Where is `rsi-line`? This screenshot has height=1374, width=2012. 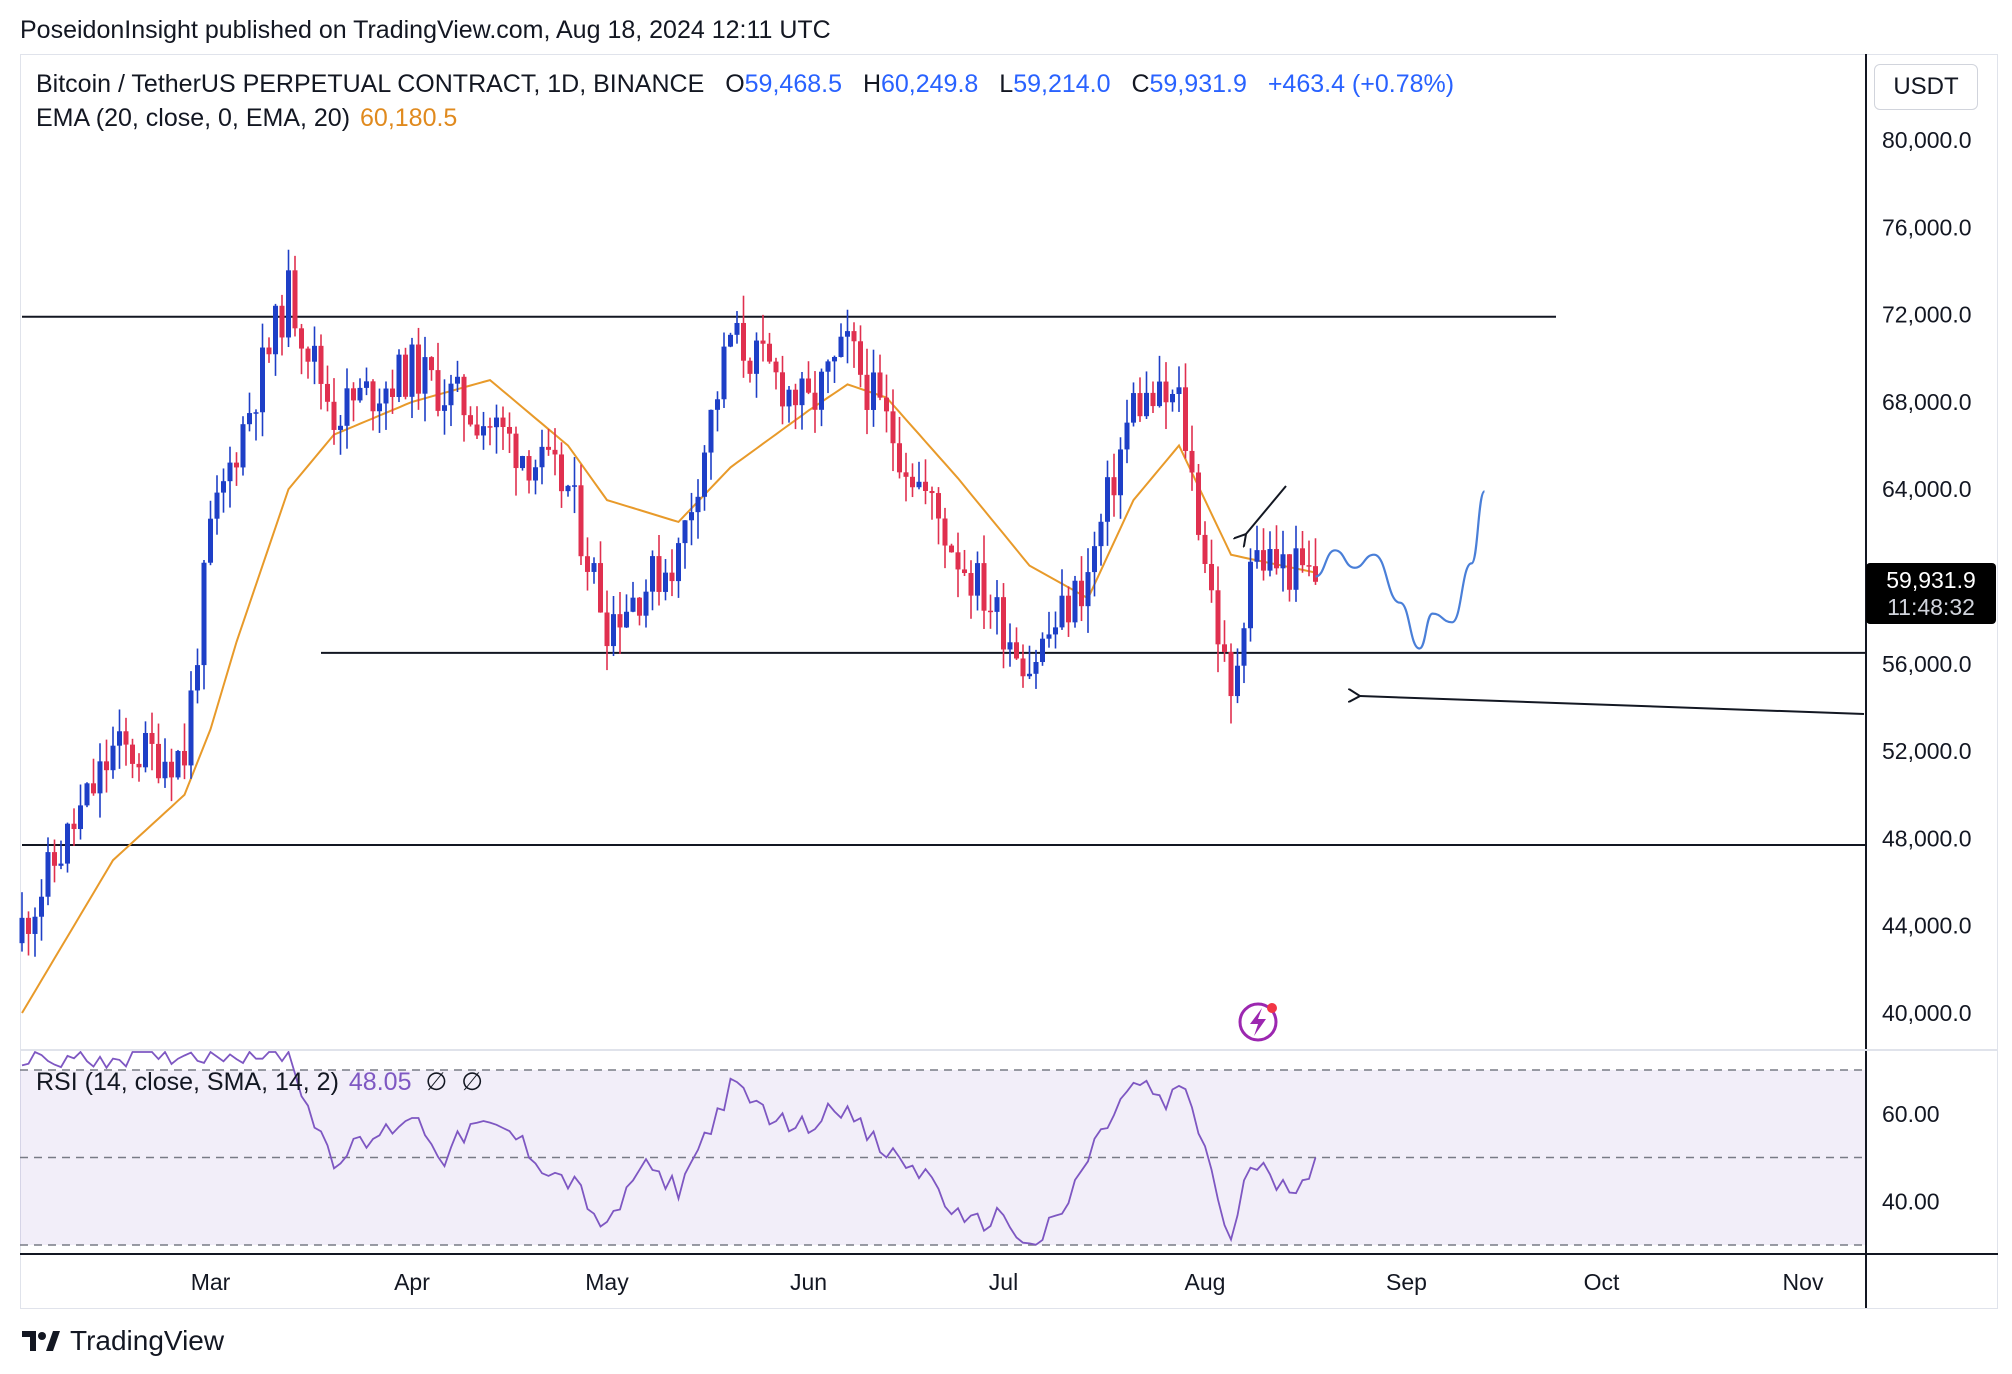
rsi-line is located at coordinates (669, 1147).